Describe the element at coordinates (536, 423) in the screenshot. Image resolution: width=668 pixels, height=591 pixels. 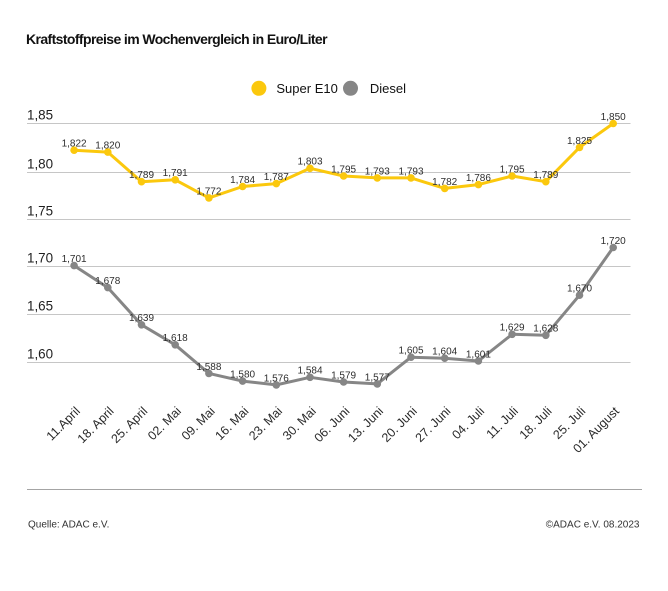
I see `svg-text: 18. Juli` at that location.